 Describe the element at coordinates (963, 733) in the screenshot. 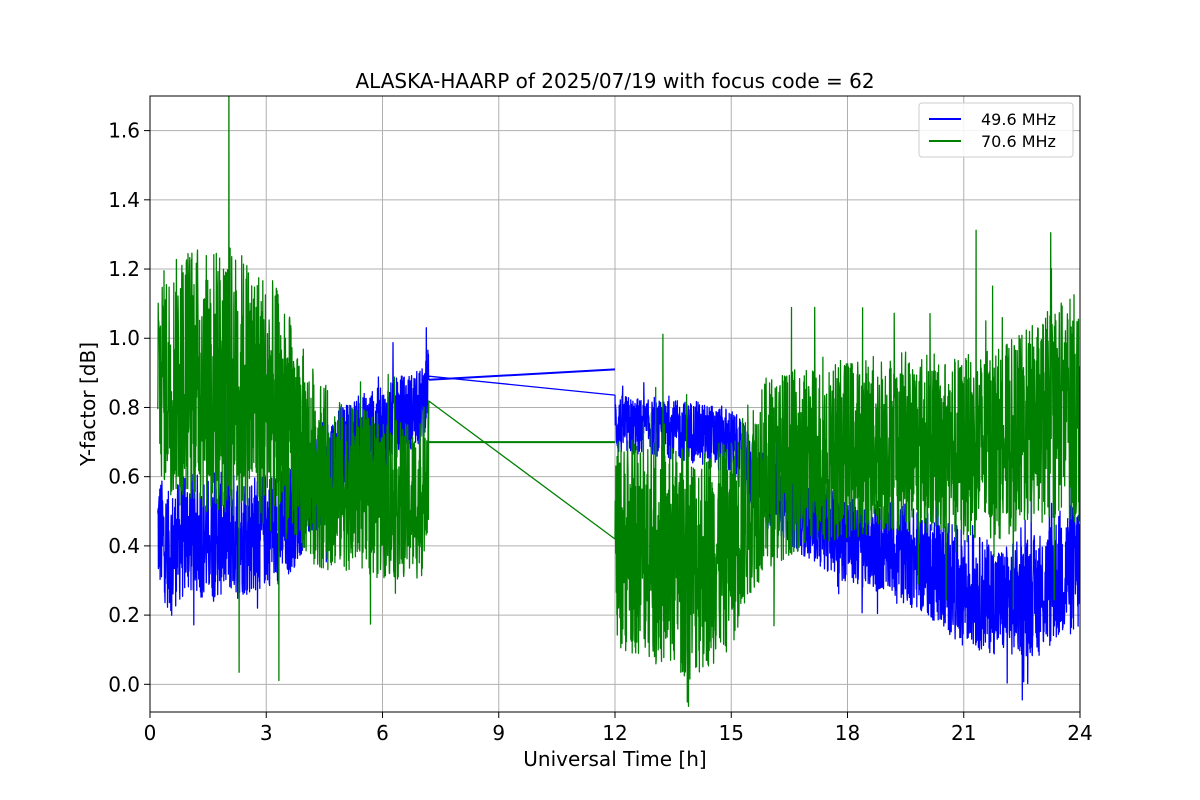

I see `x-tick-label: 21` at that location.